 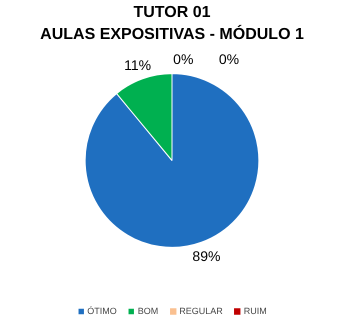 I want to click on legend-label: REGULAR, so click(x=201, y=311).